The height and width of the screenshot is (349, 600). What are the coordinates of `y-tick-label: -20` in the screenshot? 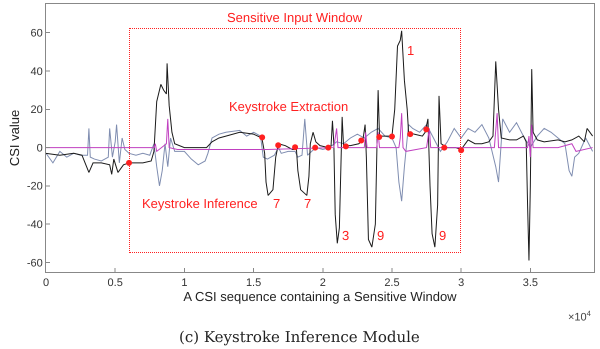 It's located at (34, 186).